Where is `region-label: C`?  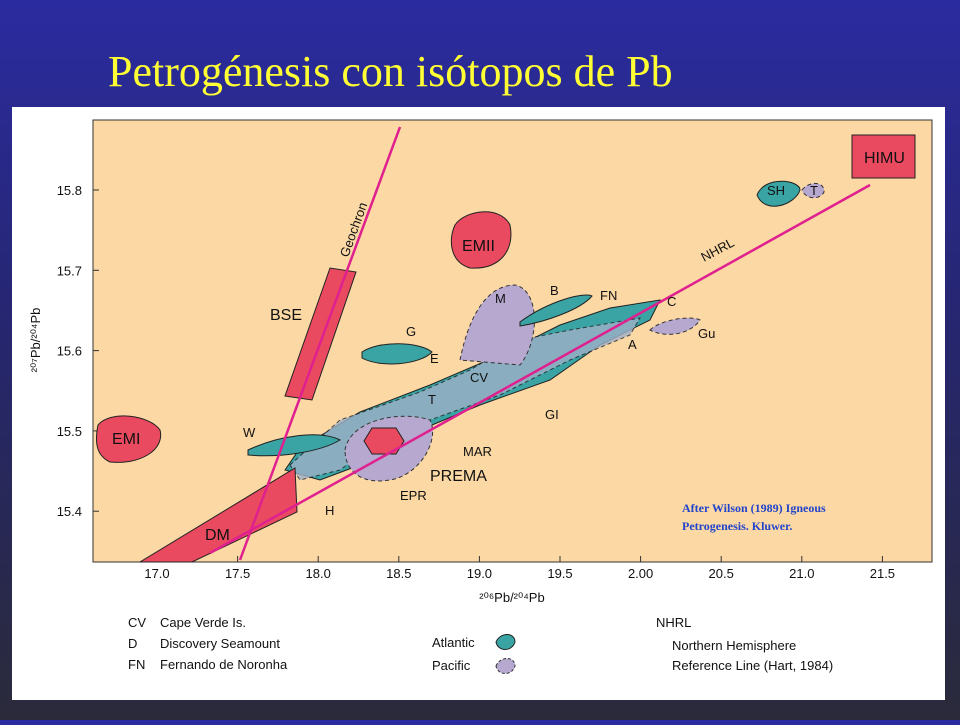 region-label: C is located at coordinates (671, 301).